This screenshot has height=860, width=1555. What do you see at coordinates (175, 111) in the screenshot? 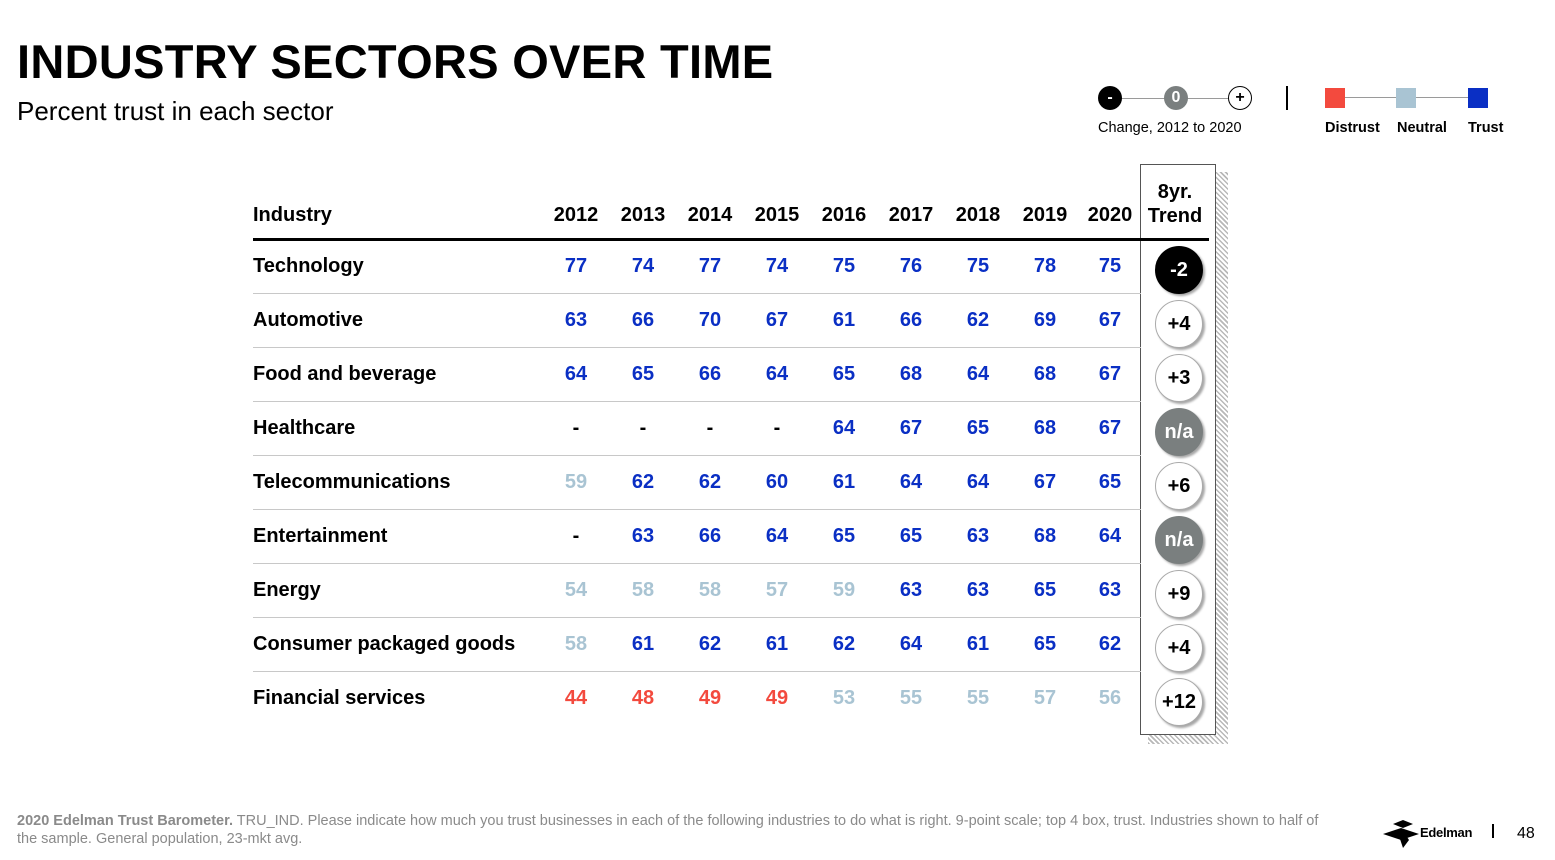
I see `page-subtitle: Percent trust in each sector` at bounding box center [175, 111].